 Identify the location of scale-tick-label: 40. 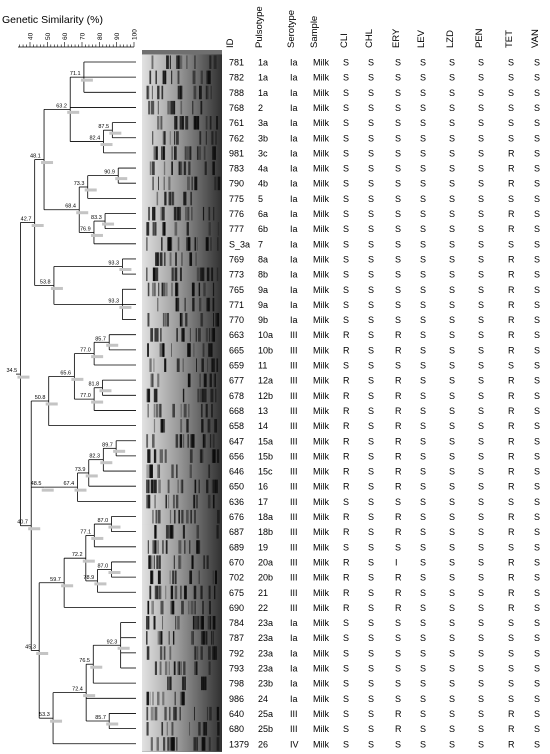
(31, 36).